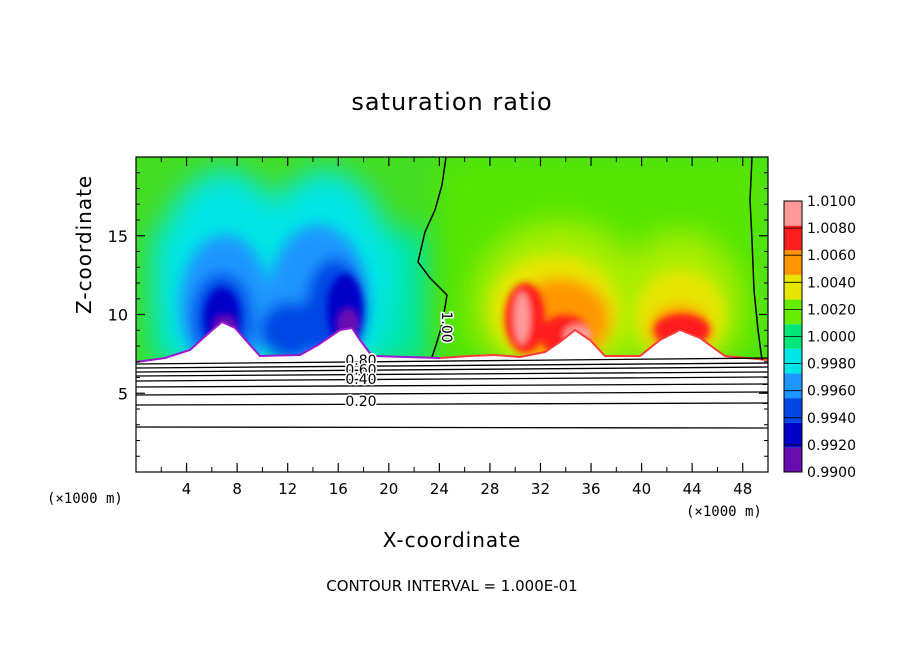  Describe the element at coordinates (452, 586) in the screenshot. I see `contour-interval-note: CONTOUR INTERVAL = 1.000E-01` at that location.